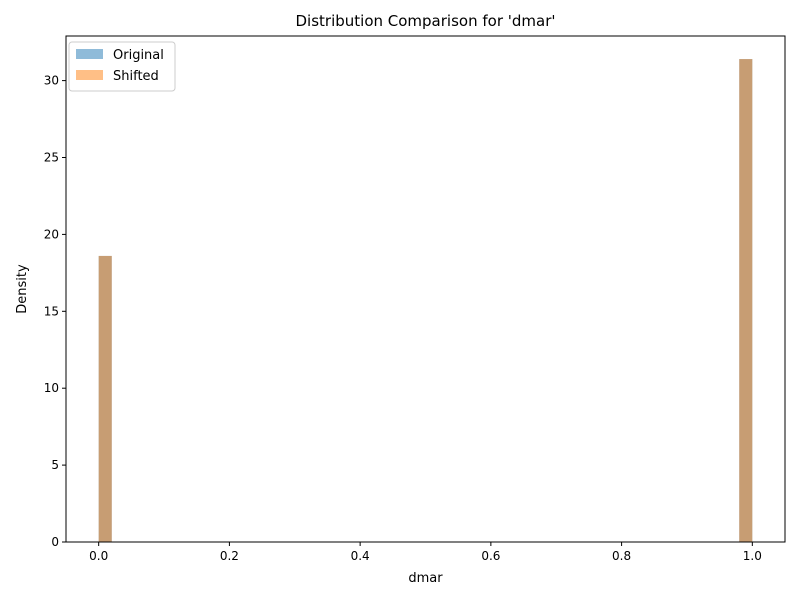 The image size is (800, 600). Describe the element at coordinates (89, 75) in the screenshot. I see `legend-swatch-shifted` at that location.